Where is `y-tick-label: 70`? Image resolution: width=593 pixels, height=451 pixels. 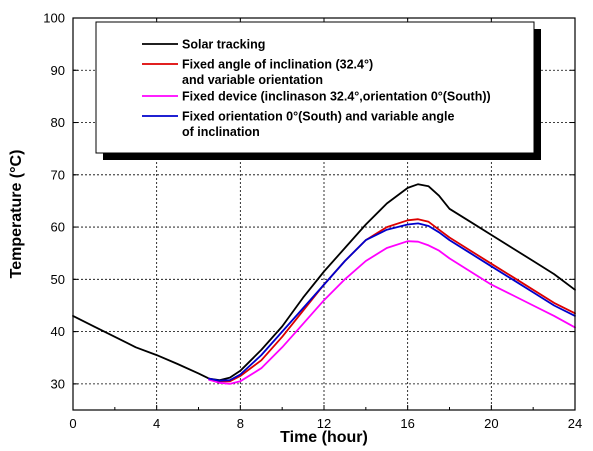
y-tick-label: 70 is located at coordinates (58, 174).